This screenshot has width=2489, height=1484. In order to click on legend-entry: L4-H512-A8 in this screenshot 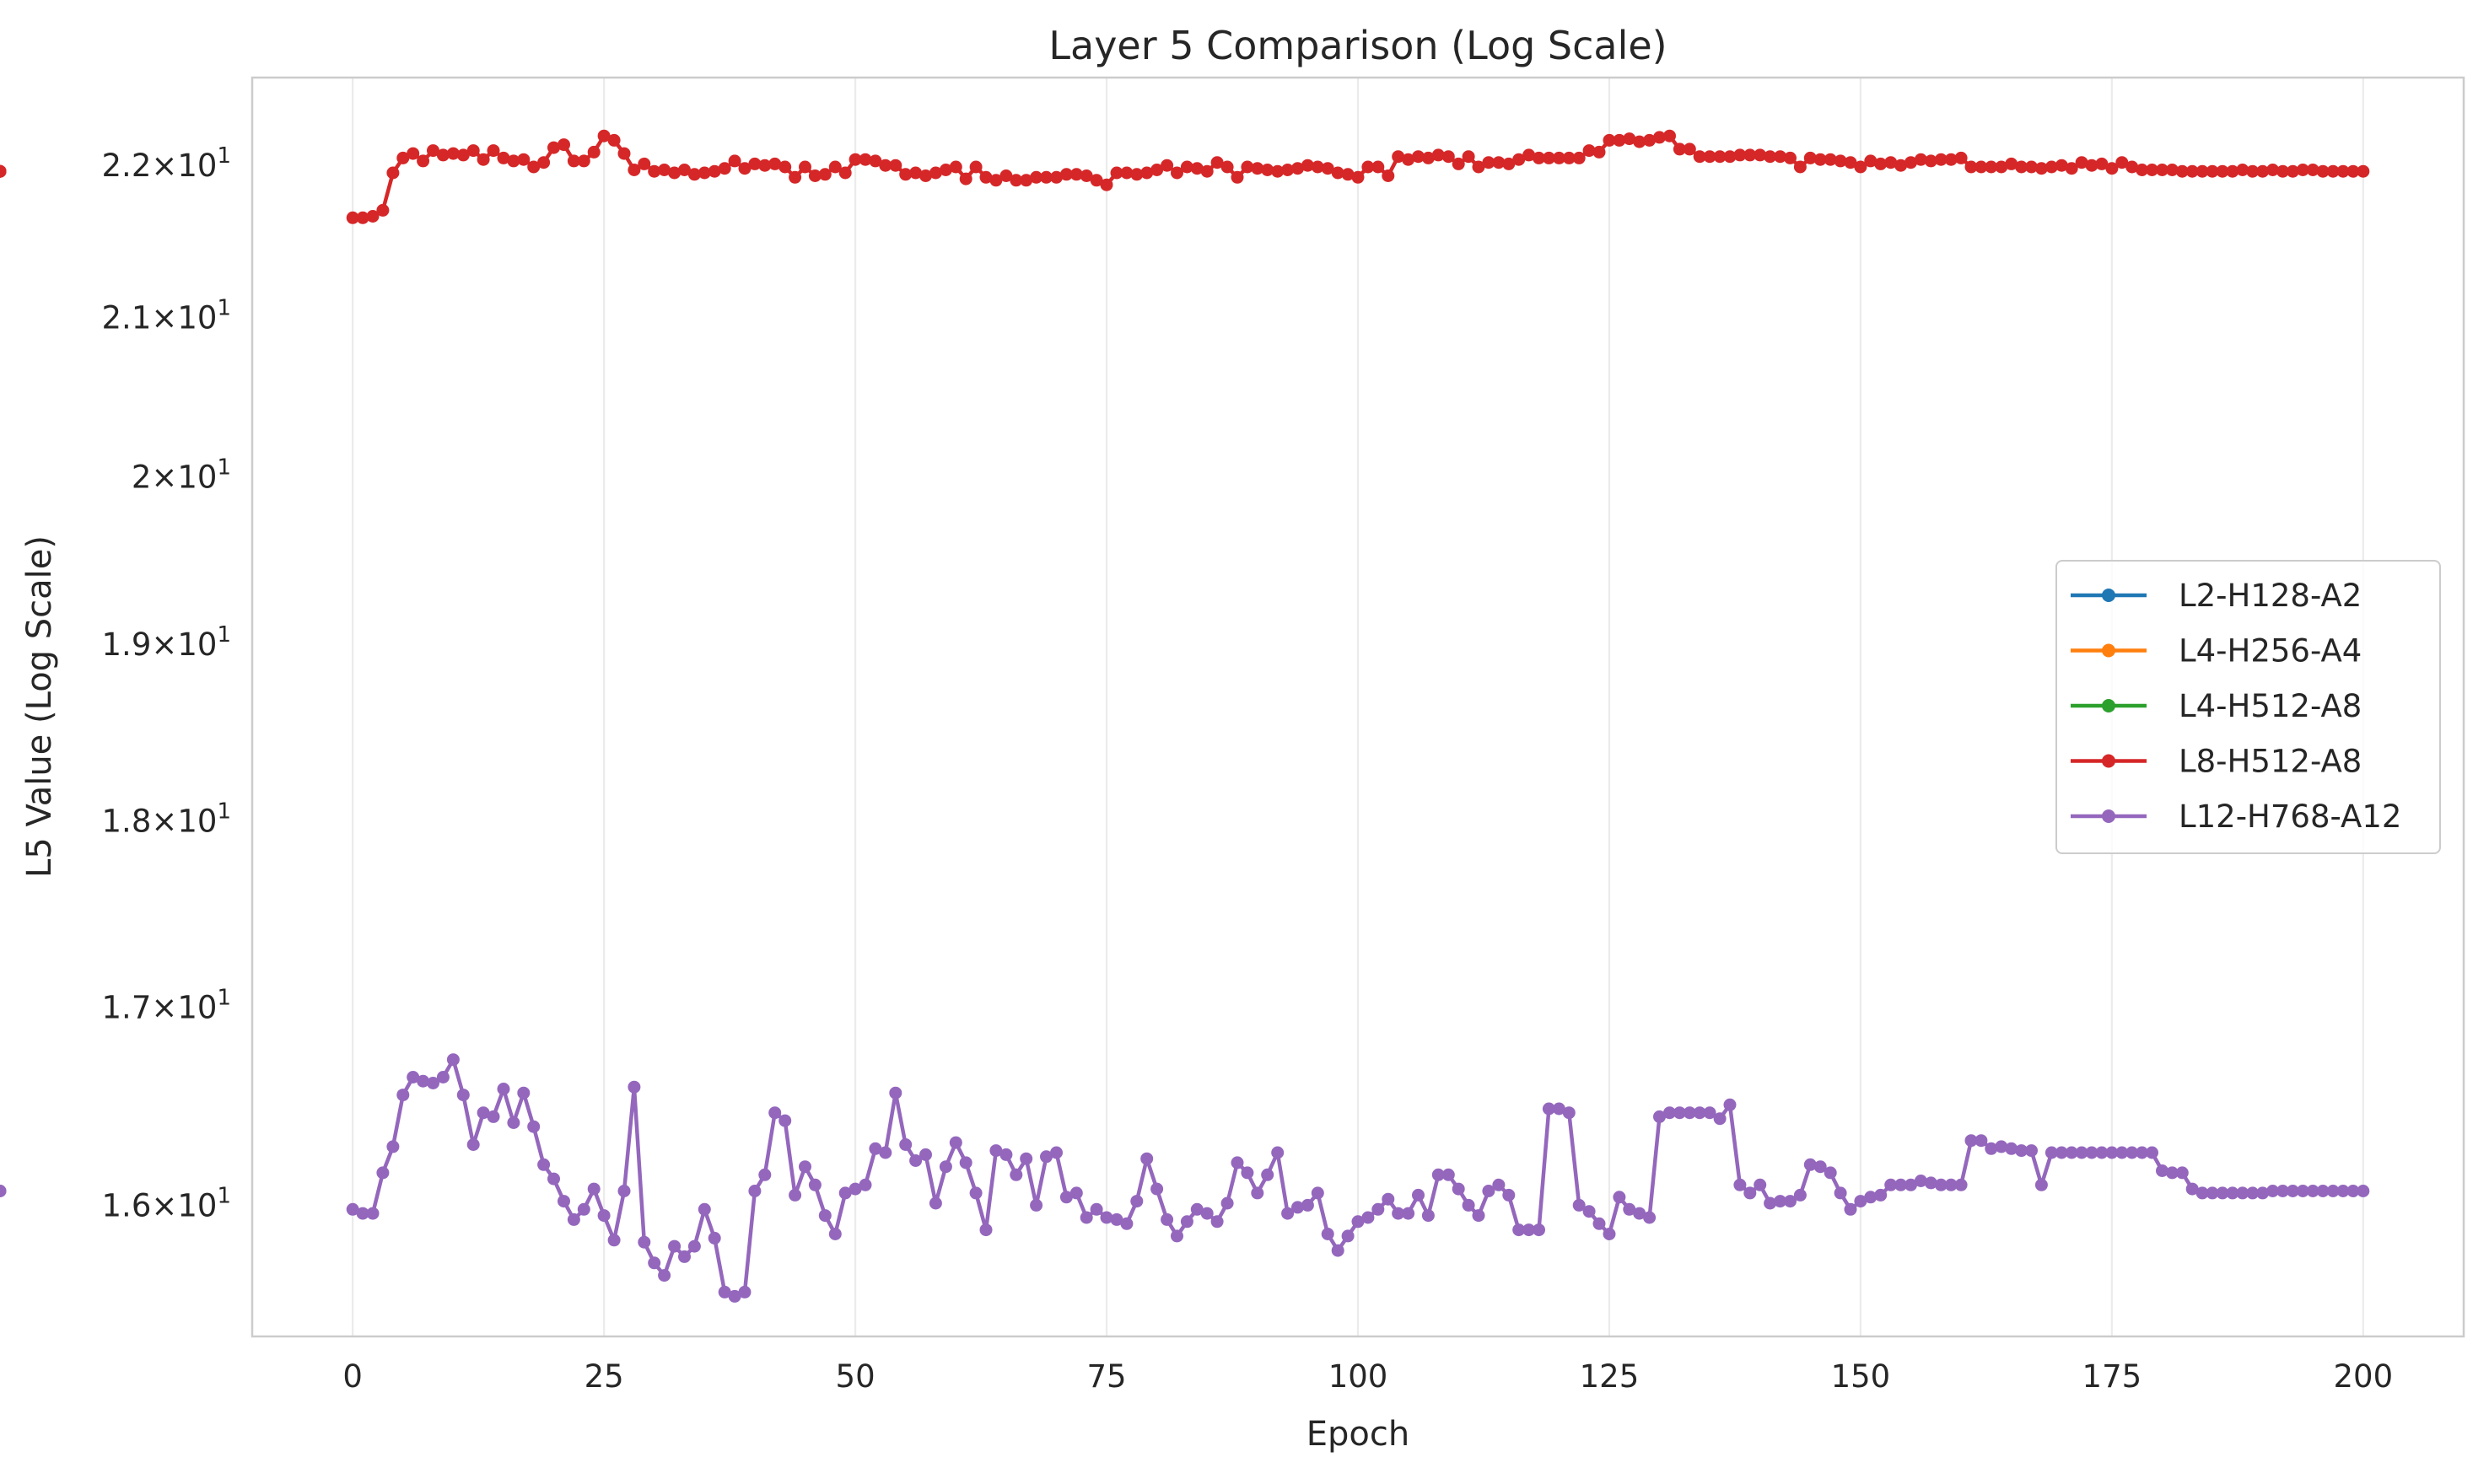, I will do `click(2216, 706)`.